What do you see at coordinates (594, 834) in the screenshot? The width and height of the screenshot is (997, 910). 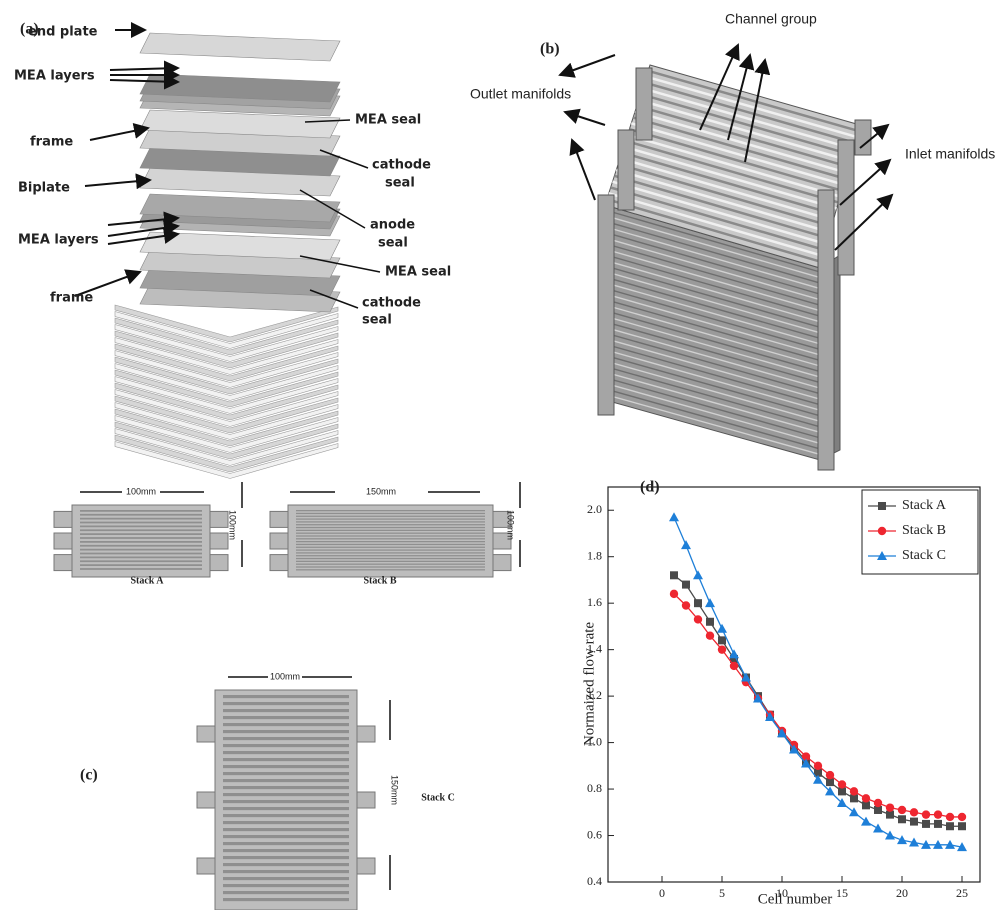 I see `y-tick-label: 0.6` at bounding box center [594, 834].